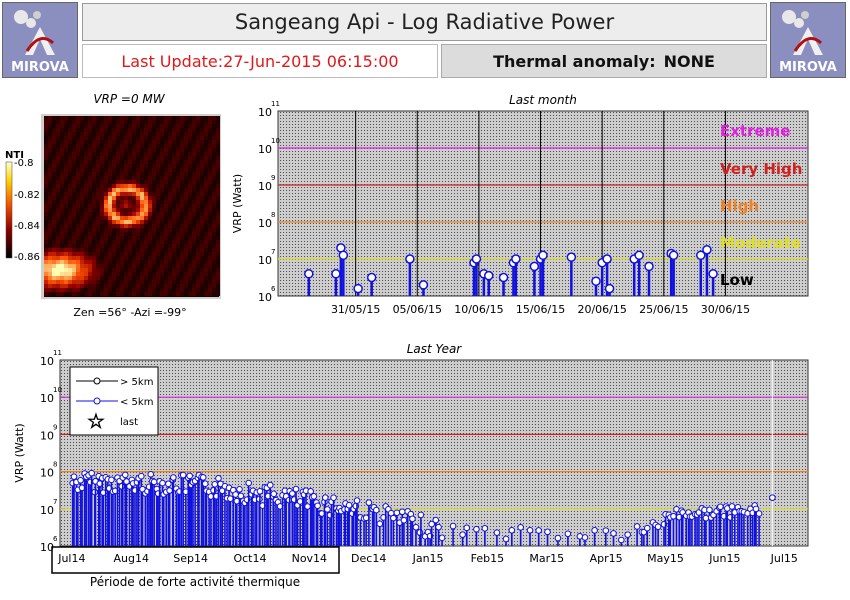 The image size is (850, 600). I want to click on level-label: High, so click(739, 206).